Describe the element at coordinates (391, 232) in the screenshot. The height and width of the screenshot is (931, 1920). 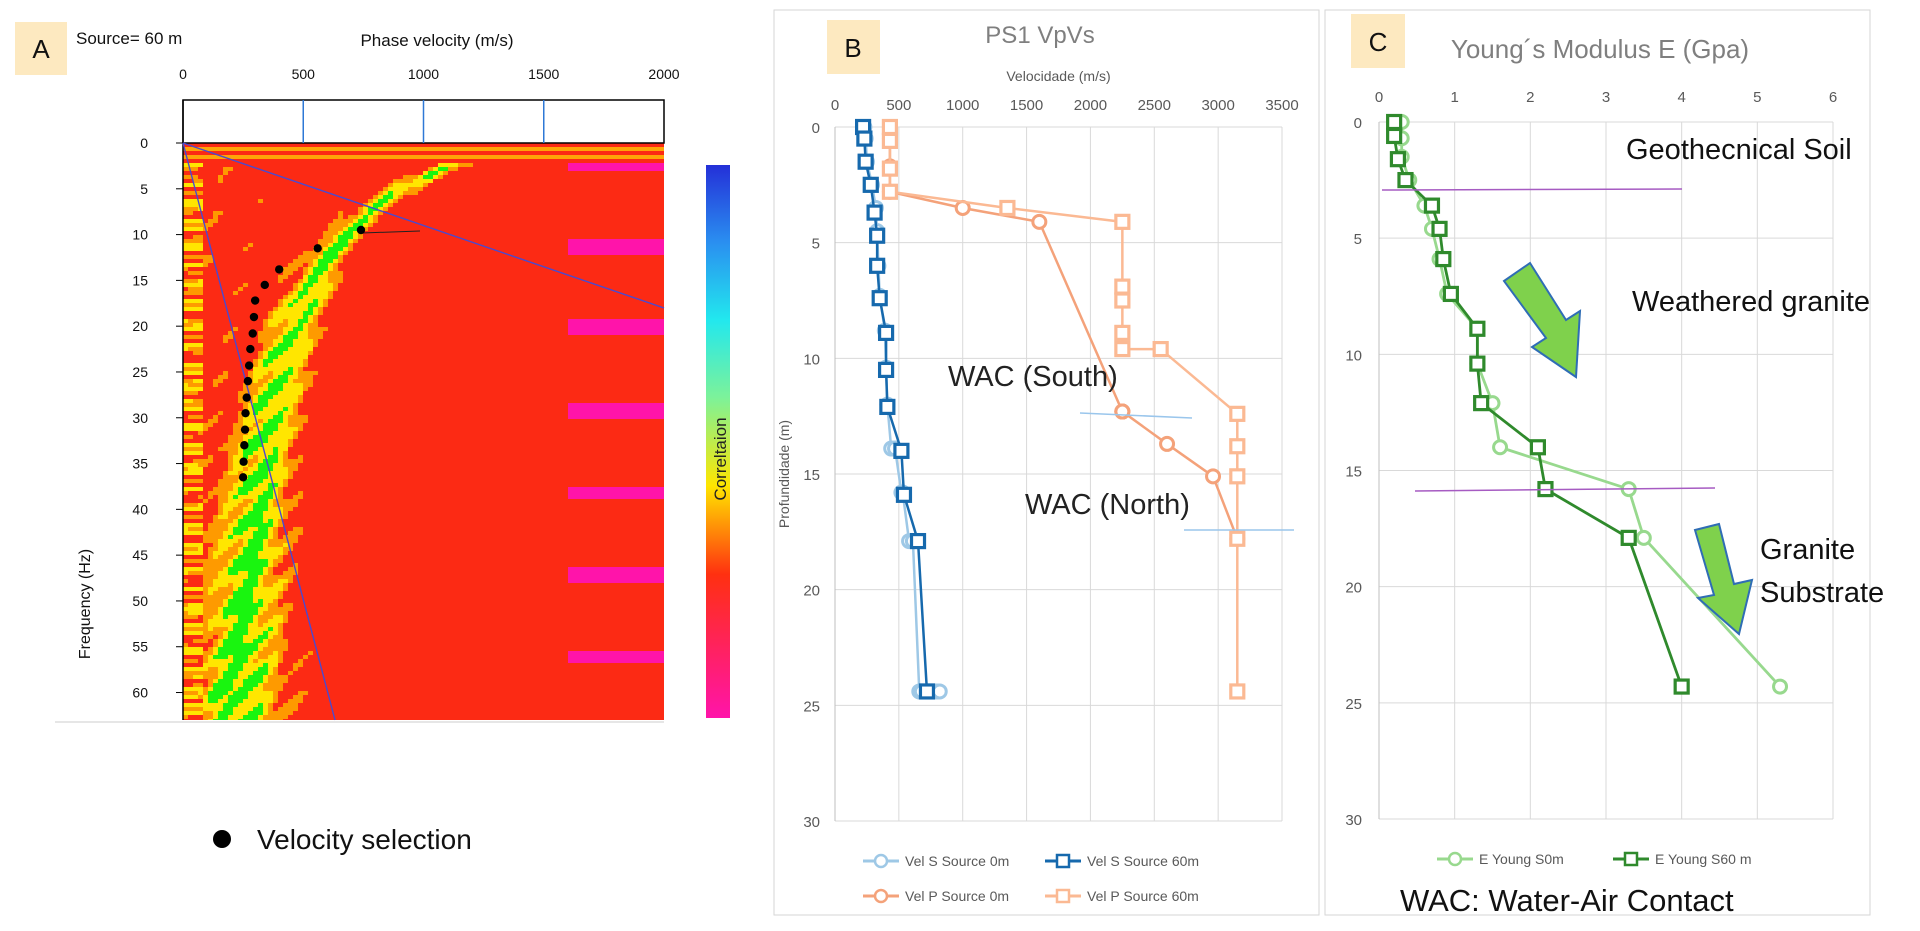
I see `dispersion-pick-leader` at that location.